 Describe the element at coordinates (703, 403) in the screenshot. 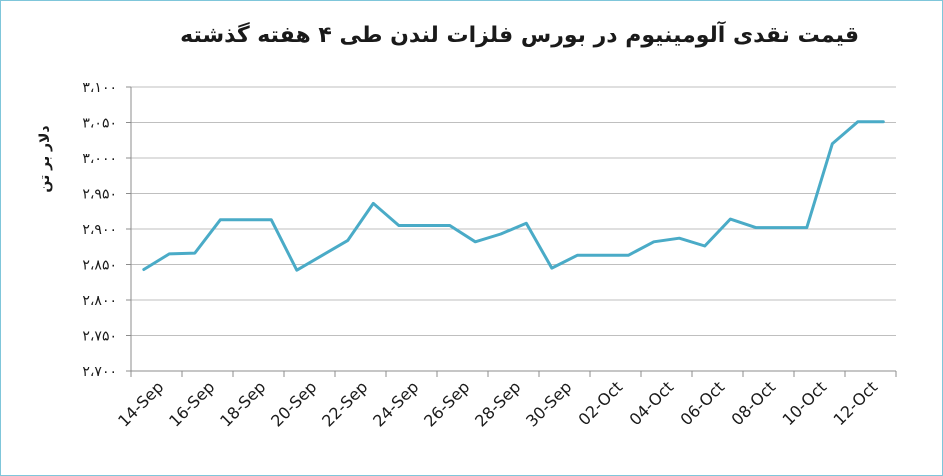

I see `x-tick-label: 06-Oct` at that location.